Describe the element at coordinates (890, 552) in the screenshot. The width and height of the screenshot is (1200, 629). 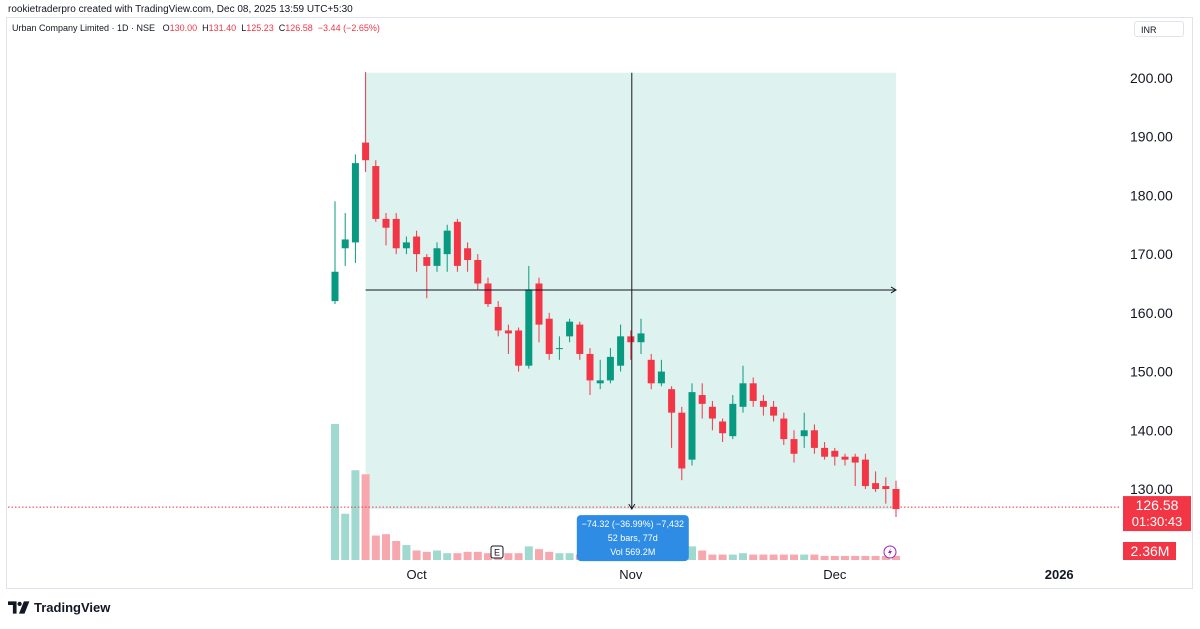
I see `lightning-icon-glyph` at that location.